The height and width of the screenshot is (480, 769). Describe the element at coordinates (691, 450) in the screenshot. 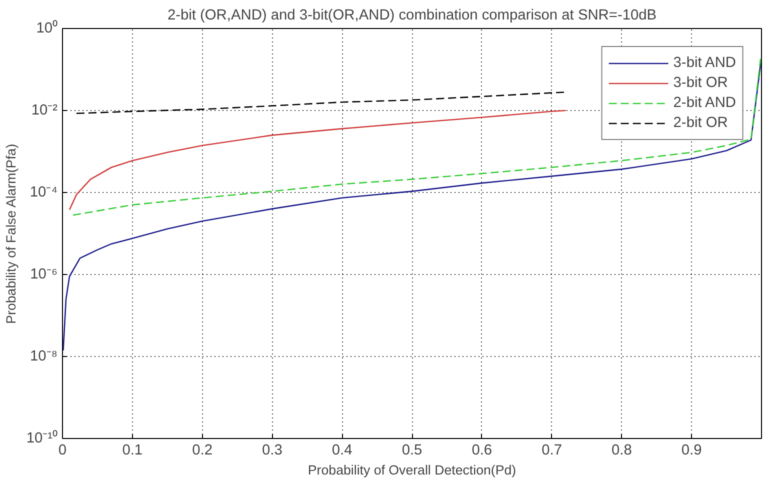

I see `x-tick-label: 0.9` at that location.